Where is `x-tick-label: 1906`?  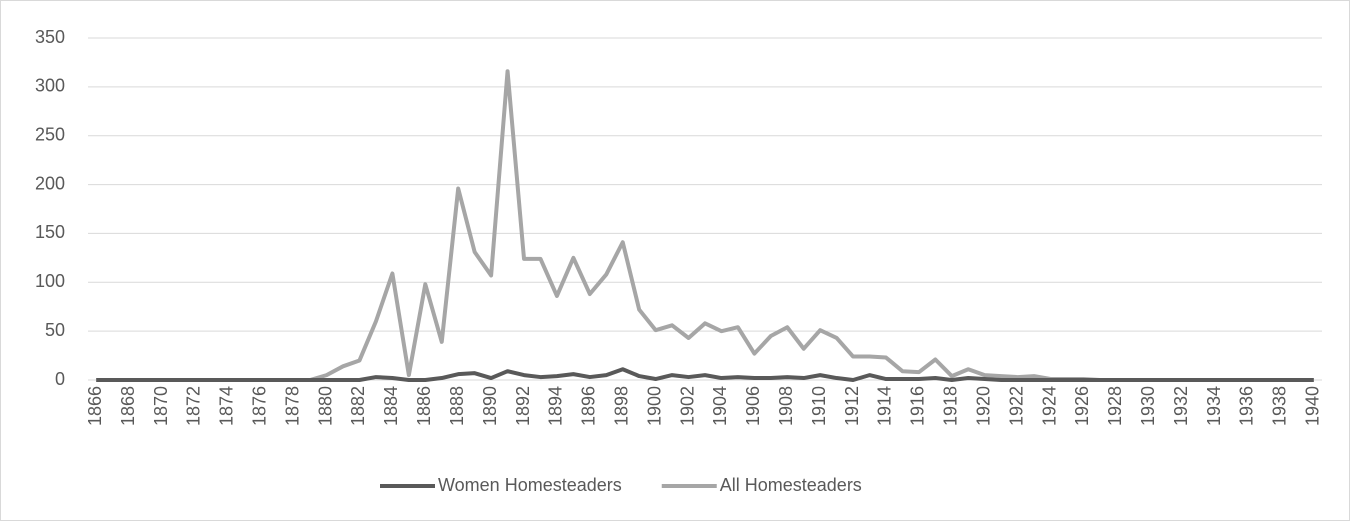
x-tick-label: 1906 is located at coordinates (753, 406).